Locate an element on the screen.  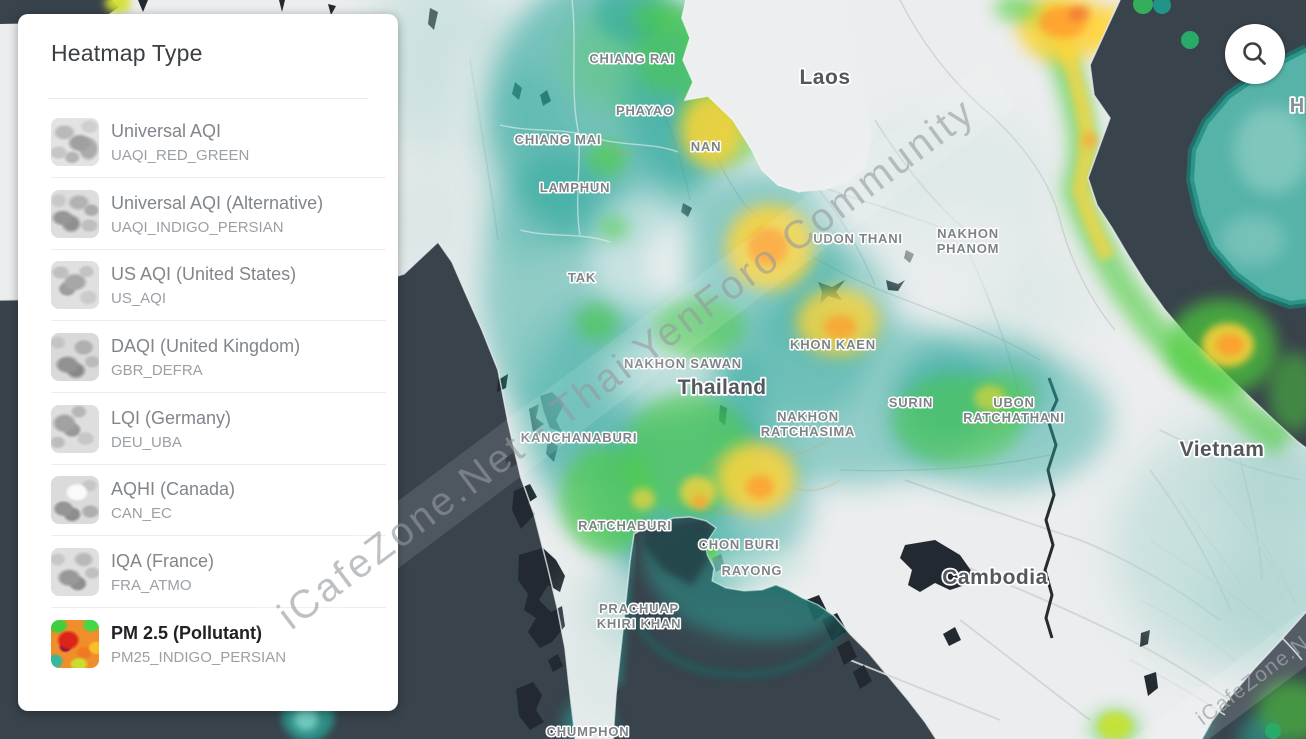
svg-text: Thailand is located at coordinates (722, 387).